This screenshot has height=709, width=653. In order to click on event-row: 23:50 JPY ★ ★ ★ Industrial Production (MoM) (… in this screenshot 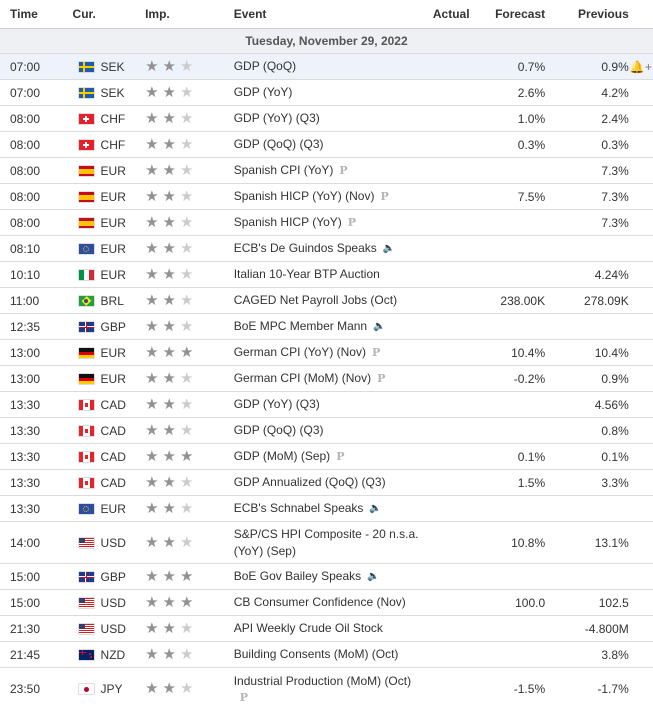, I will do `click(326, 688)`.